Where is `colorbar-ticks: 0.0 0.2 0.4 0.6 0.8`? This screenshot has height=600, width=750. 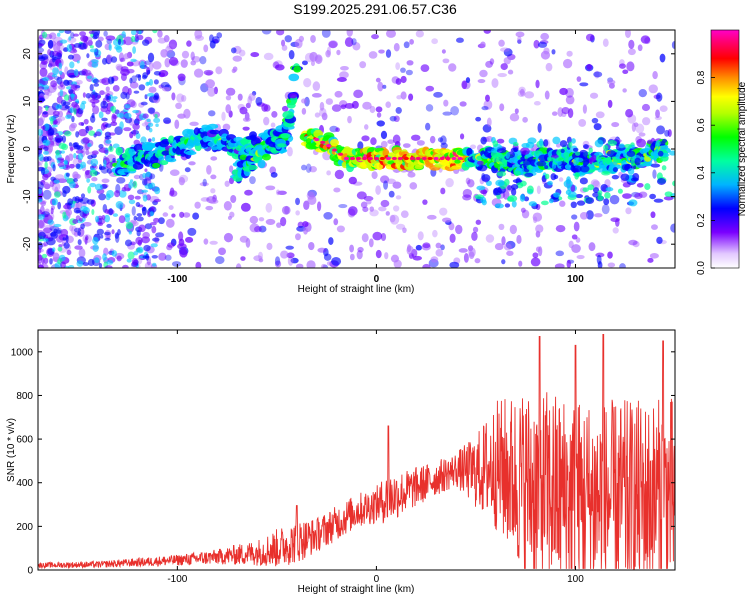
colorbar-ticks: 0.0 0.2 0.4 0.6 0.8 is located at coordinates (705, 172).